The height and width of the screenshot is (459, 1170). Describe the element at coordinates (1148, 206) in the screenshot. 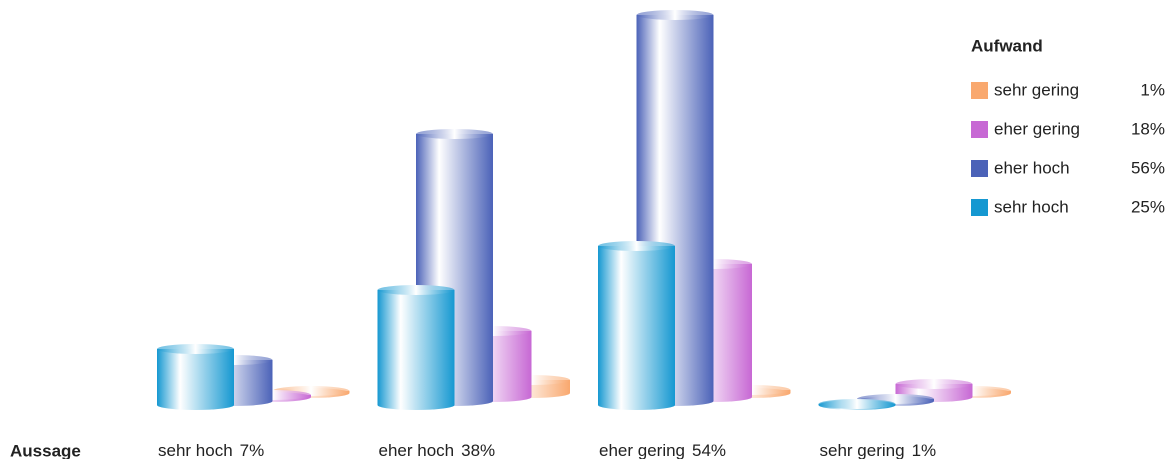

I see `legend-share: 25%` at that location.